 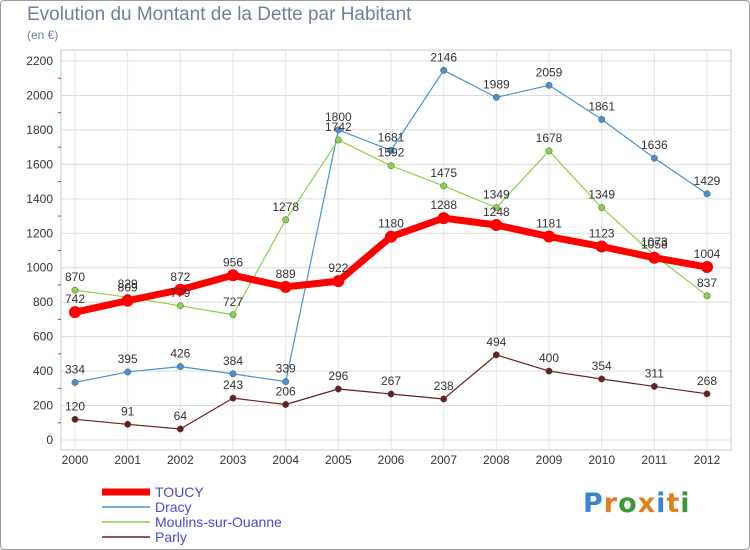 What do you see at coordinates (391, 460) in the screenshot?
I see `x-tick-label: 2006` at bounding box center [391, 460].